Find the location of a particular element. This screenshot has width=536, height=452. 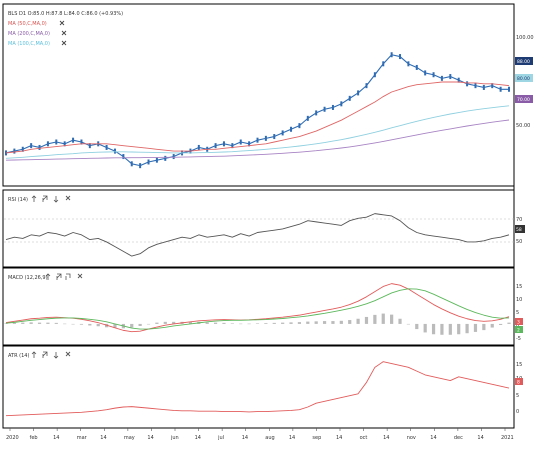

atr-series-line is located at coordinates (257, 389).